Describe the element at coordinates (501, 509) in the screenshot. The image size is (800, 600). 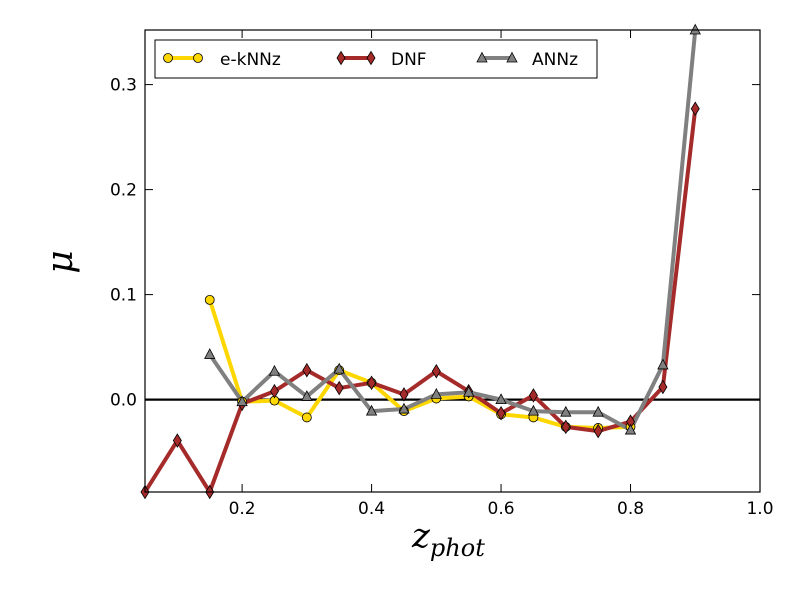
I see `x-tick-label: 0.6` at that location.